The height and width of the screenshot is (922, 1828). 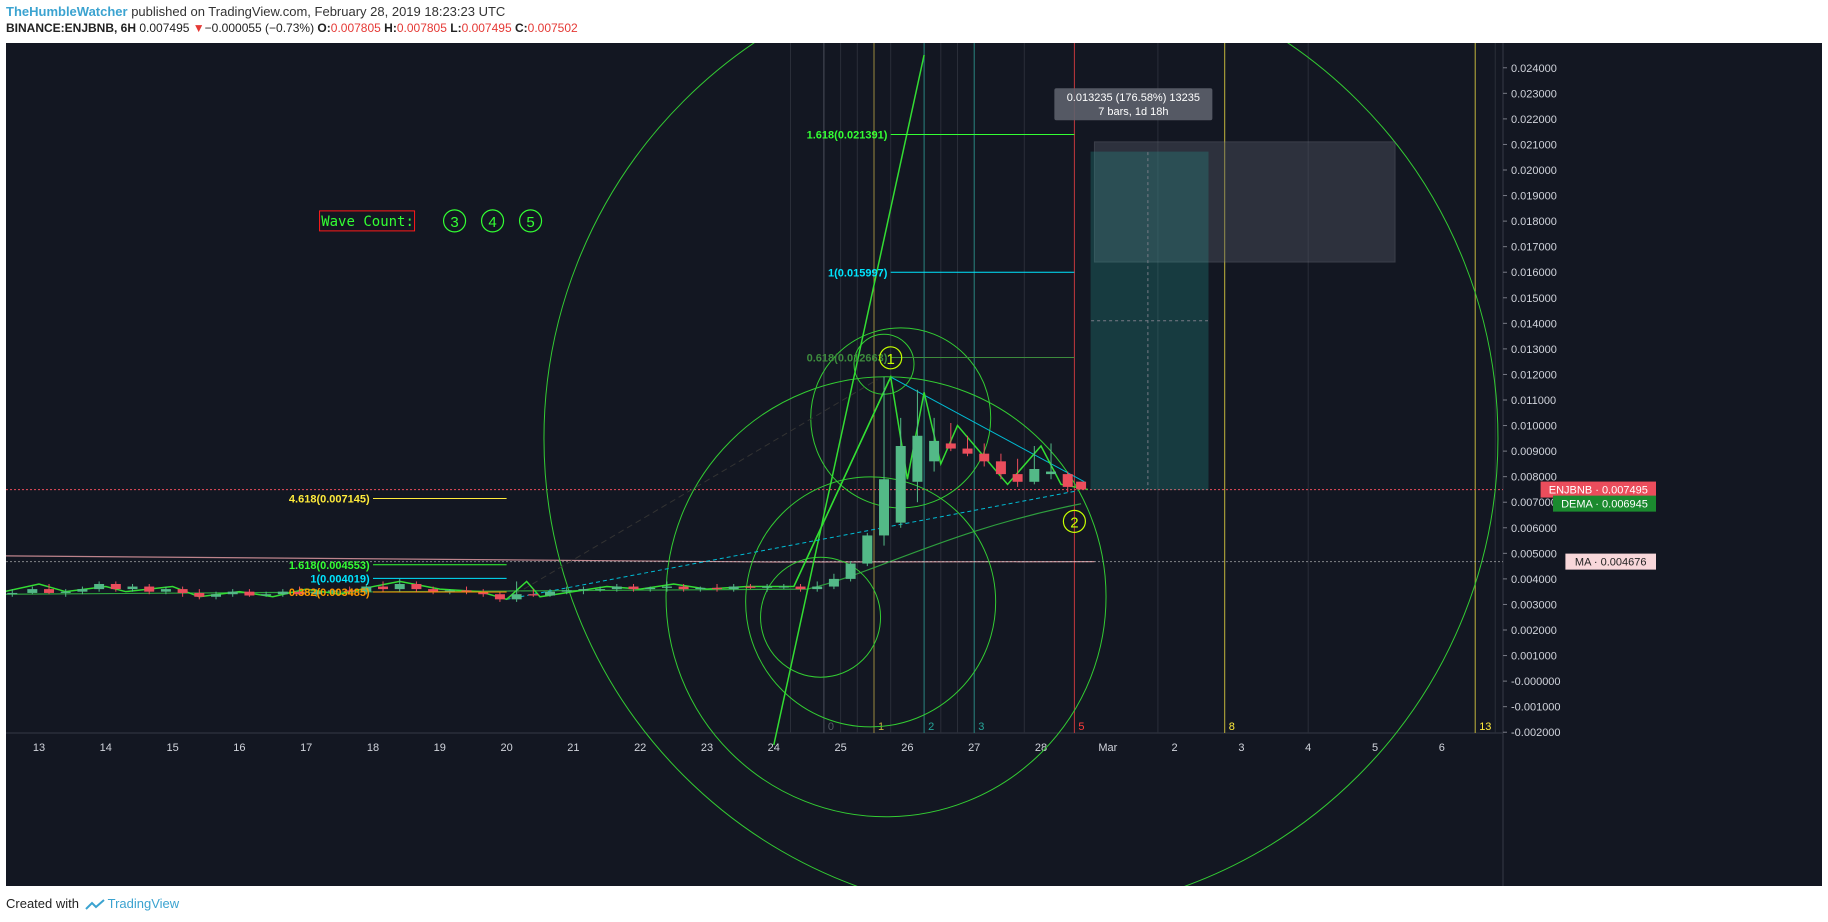 I want to click on low-label: L:, so click(x=456, y=28).